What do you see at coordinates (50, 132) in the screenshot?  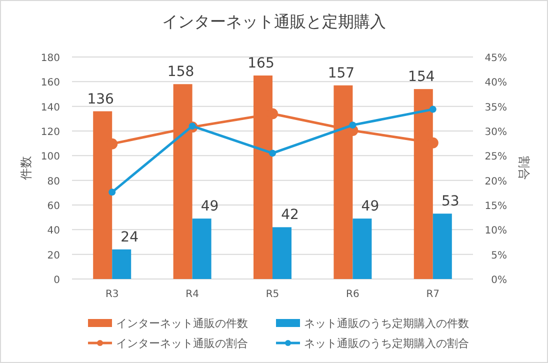 I see `y-tick-label: 120` at bounding box center [50, 132].